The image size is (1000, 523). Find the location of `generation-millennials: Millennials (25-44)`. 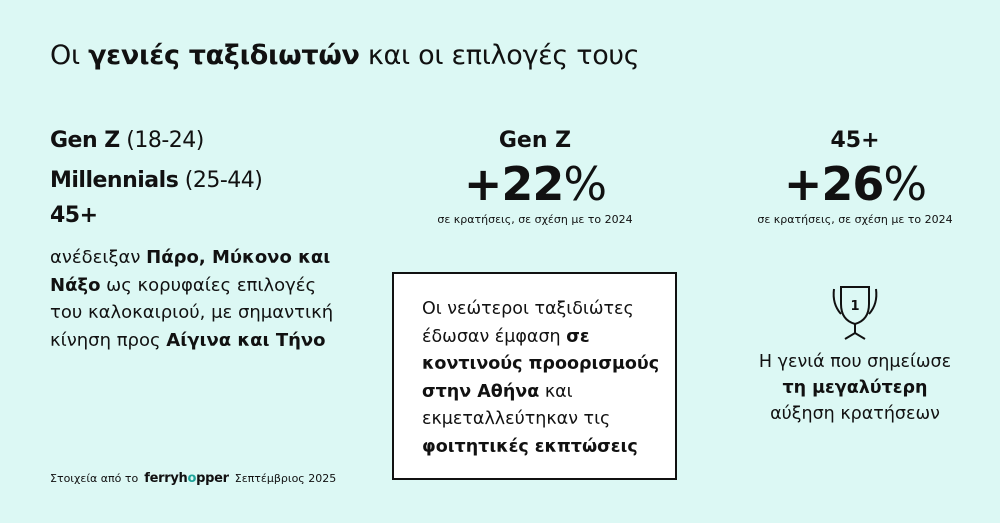

generation-millennials: Millennials (25-44) is located at coordinates (156, 180).